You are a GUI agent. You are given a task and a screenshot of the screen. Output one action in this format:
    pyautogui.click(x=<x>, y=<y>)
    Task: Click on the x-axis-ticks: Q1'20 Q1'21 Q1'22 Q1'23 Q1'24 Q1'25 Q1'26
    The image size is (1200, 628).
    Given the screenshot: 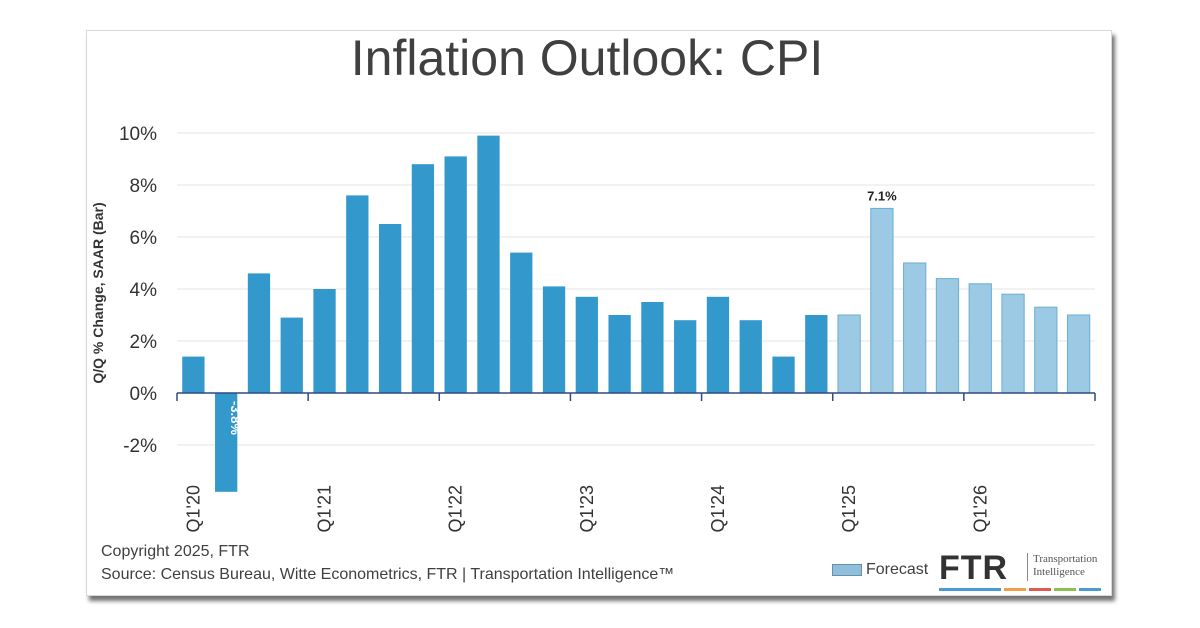 What is the action you would take?
    pyautogui.click(x=586, y=508)
    